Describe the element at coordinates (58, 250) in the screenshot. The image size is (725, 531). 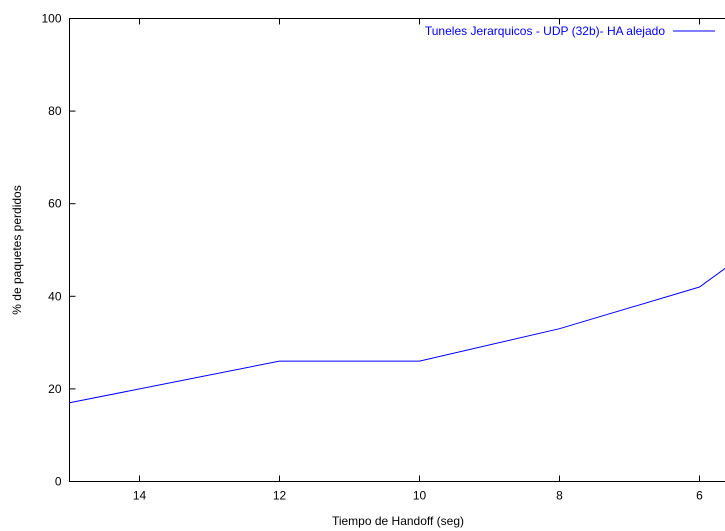
I see `y-axis: 0 20 40 60 80 100` at that location.